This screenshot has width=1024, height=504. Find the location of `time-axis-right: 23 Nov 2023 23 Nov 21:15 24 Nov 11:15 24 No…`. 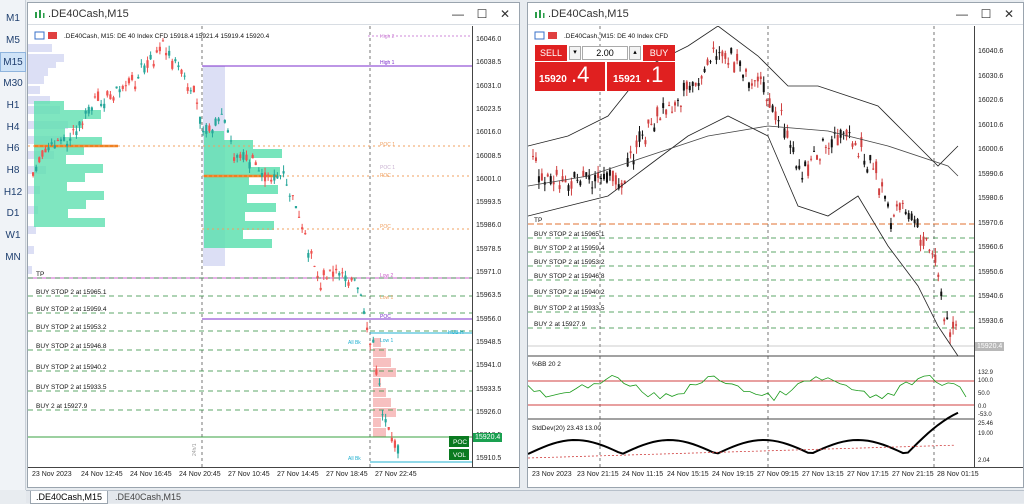

time-axis-right: 23 Nov 2023 23 Nov 21:15 24 Nov 11:15 24 No… is located at coordinates (775, 476).